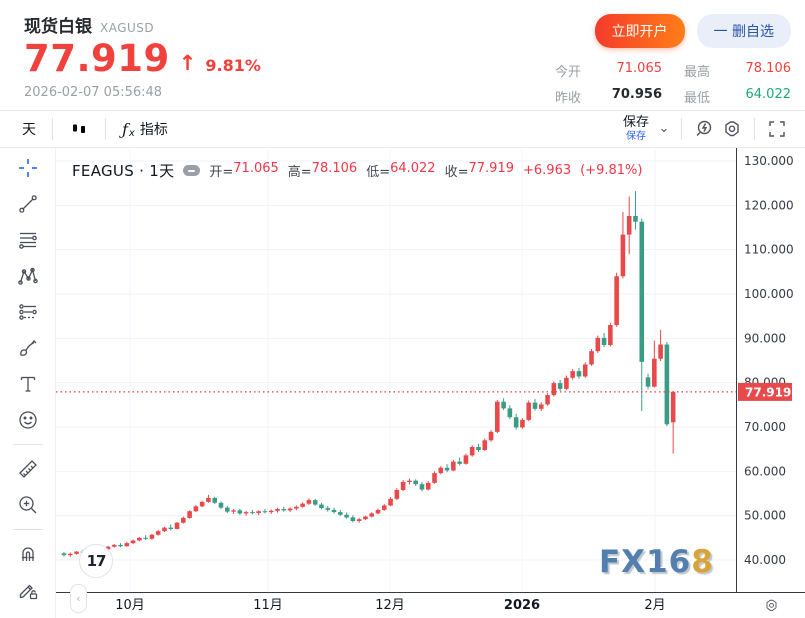 This screenshot has width=805, height=618. I want to click on save-hint: 保存, so click(635, 136).